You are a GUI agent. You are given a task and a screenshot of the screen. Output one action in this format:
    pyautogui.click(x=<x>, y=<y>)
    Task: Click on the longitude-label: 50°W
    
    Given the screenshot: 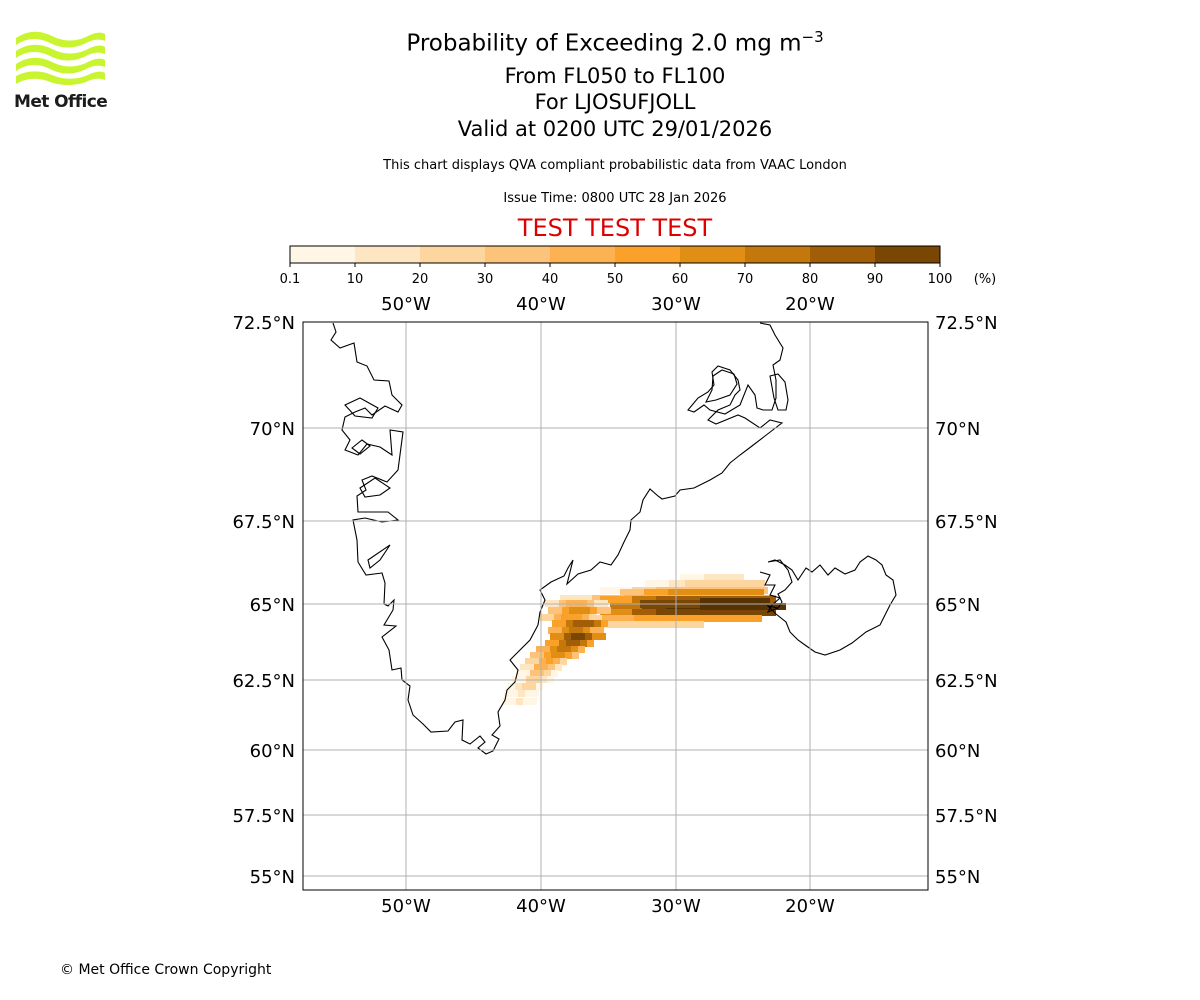 What is the action you would take?
    pyautogui.click(x=406, y=906)
    